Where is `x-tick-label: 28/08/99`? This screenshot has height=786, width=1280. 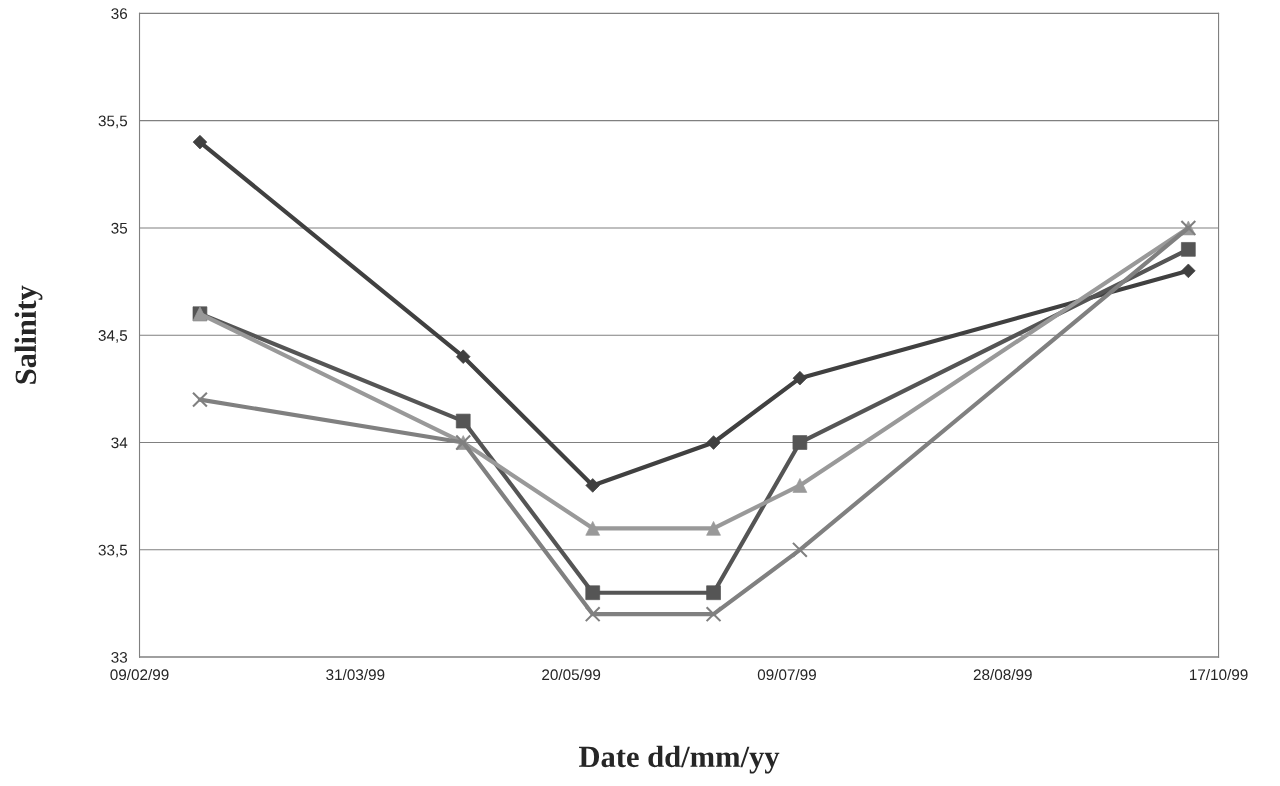
x-tick-label: 28/08/99 is located at coordinates (1002, 674).